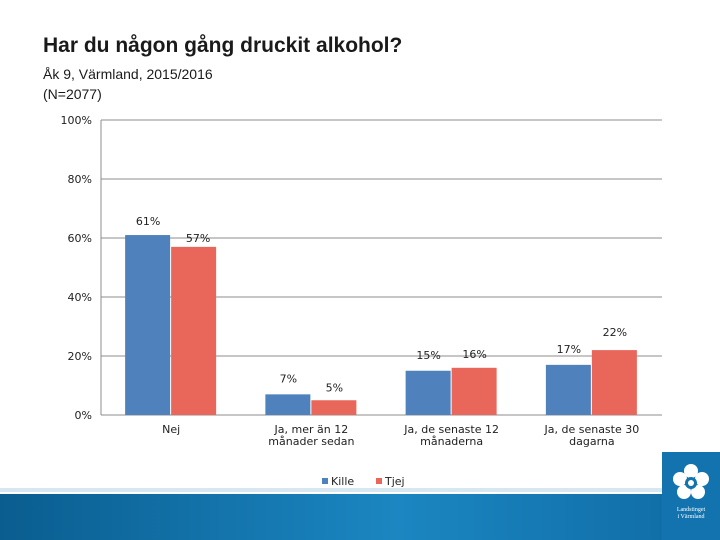  What do you see at coordinates (428, 355) in the screenshot?
I see `data-label: 15%` at bounding box center [428, 355].